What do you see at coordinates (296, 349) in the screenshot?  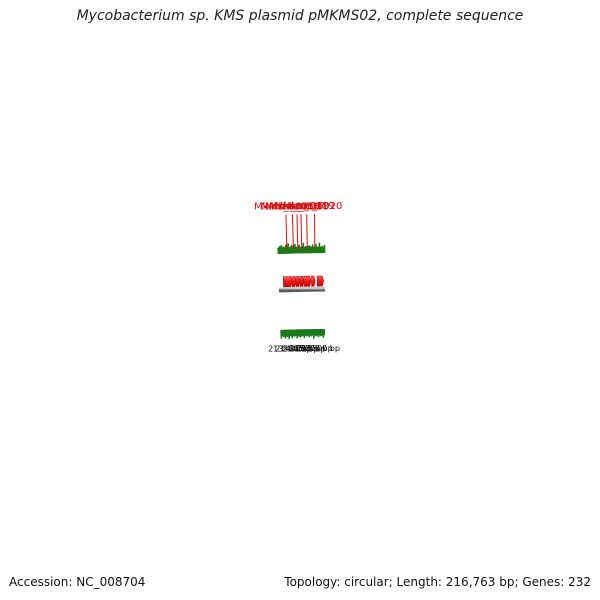 I see `bp-scale-label: 214000 bp` at bounding box center [296, 349].